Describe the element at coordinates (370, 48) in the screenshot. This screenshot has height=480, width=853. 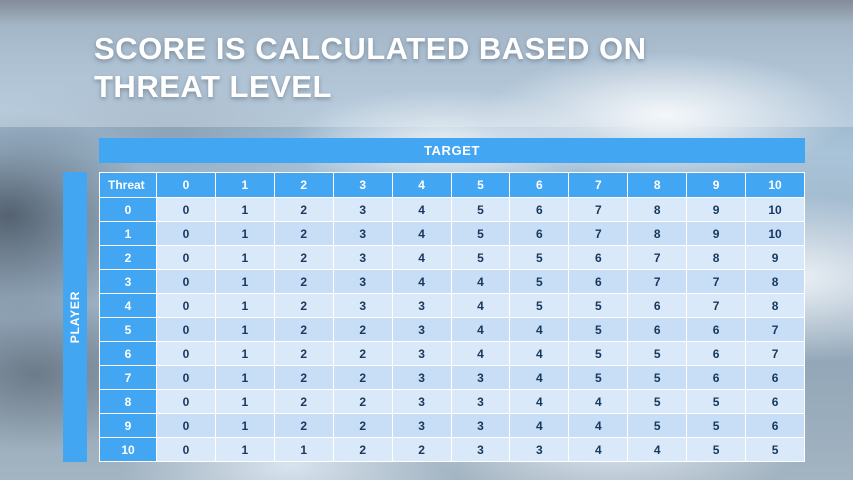
I see `title-line-1: SCORE IS CALCULATED BASED ON` at that location.